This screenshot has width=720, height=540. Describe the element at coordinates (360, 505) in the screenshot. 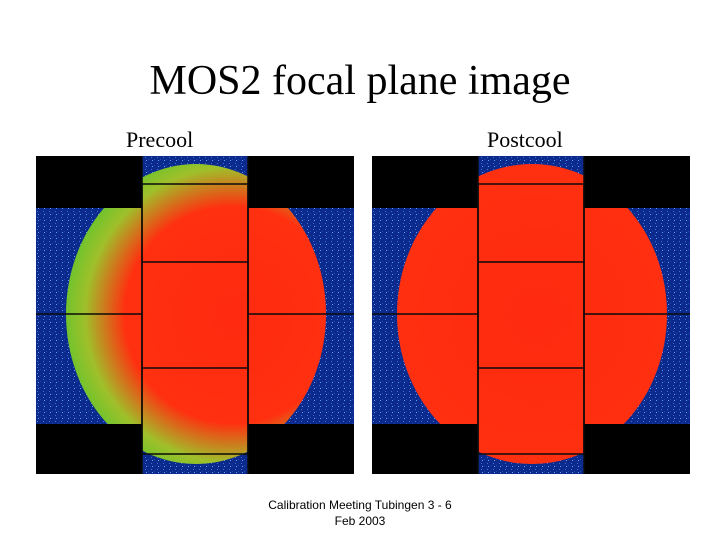

I see `footer-line-1: Calibration Meeting Tubingen 3 - 6` at that location.